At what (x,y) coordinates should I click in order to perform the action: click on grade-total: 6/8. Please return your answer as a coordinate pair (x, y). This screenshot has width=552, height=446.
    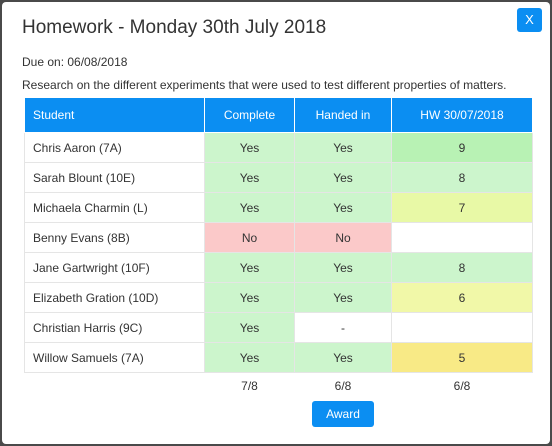
    Looking at the image, I should click on (462, 385).